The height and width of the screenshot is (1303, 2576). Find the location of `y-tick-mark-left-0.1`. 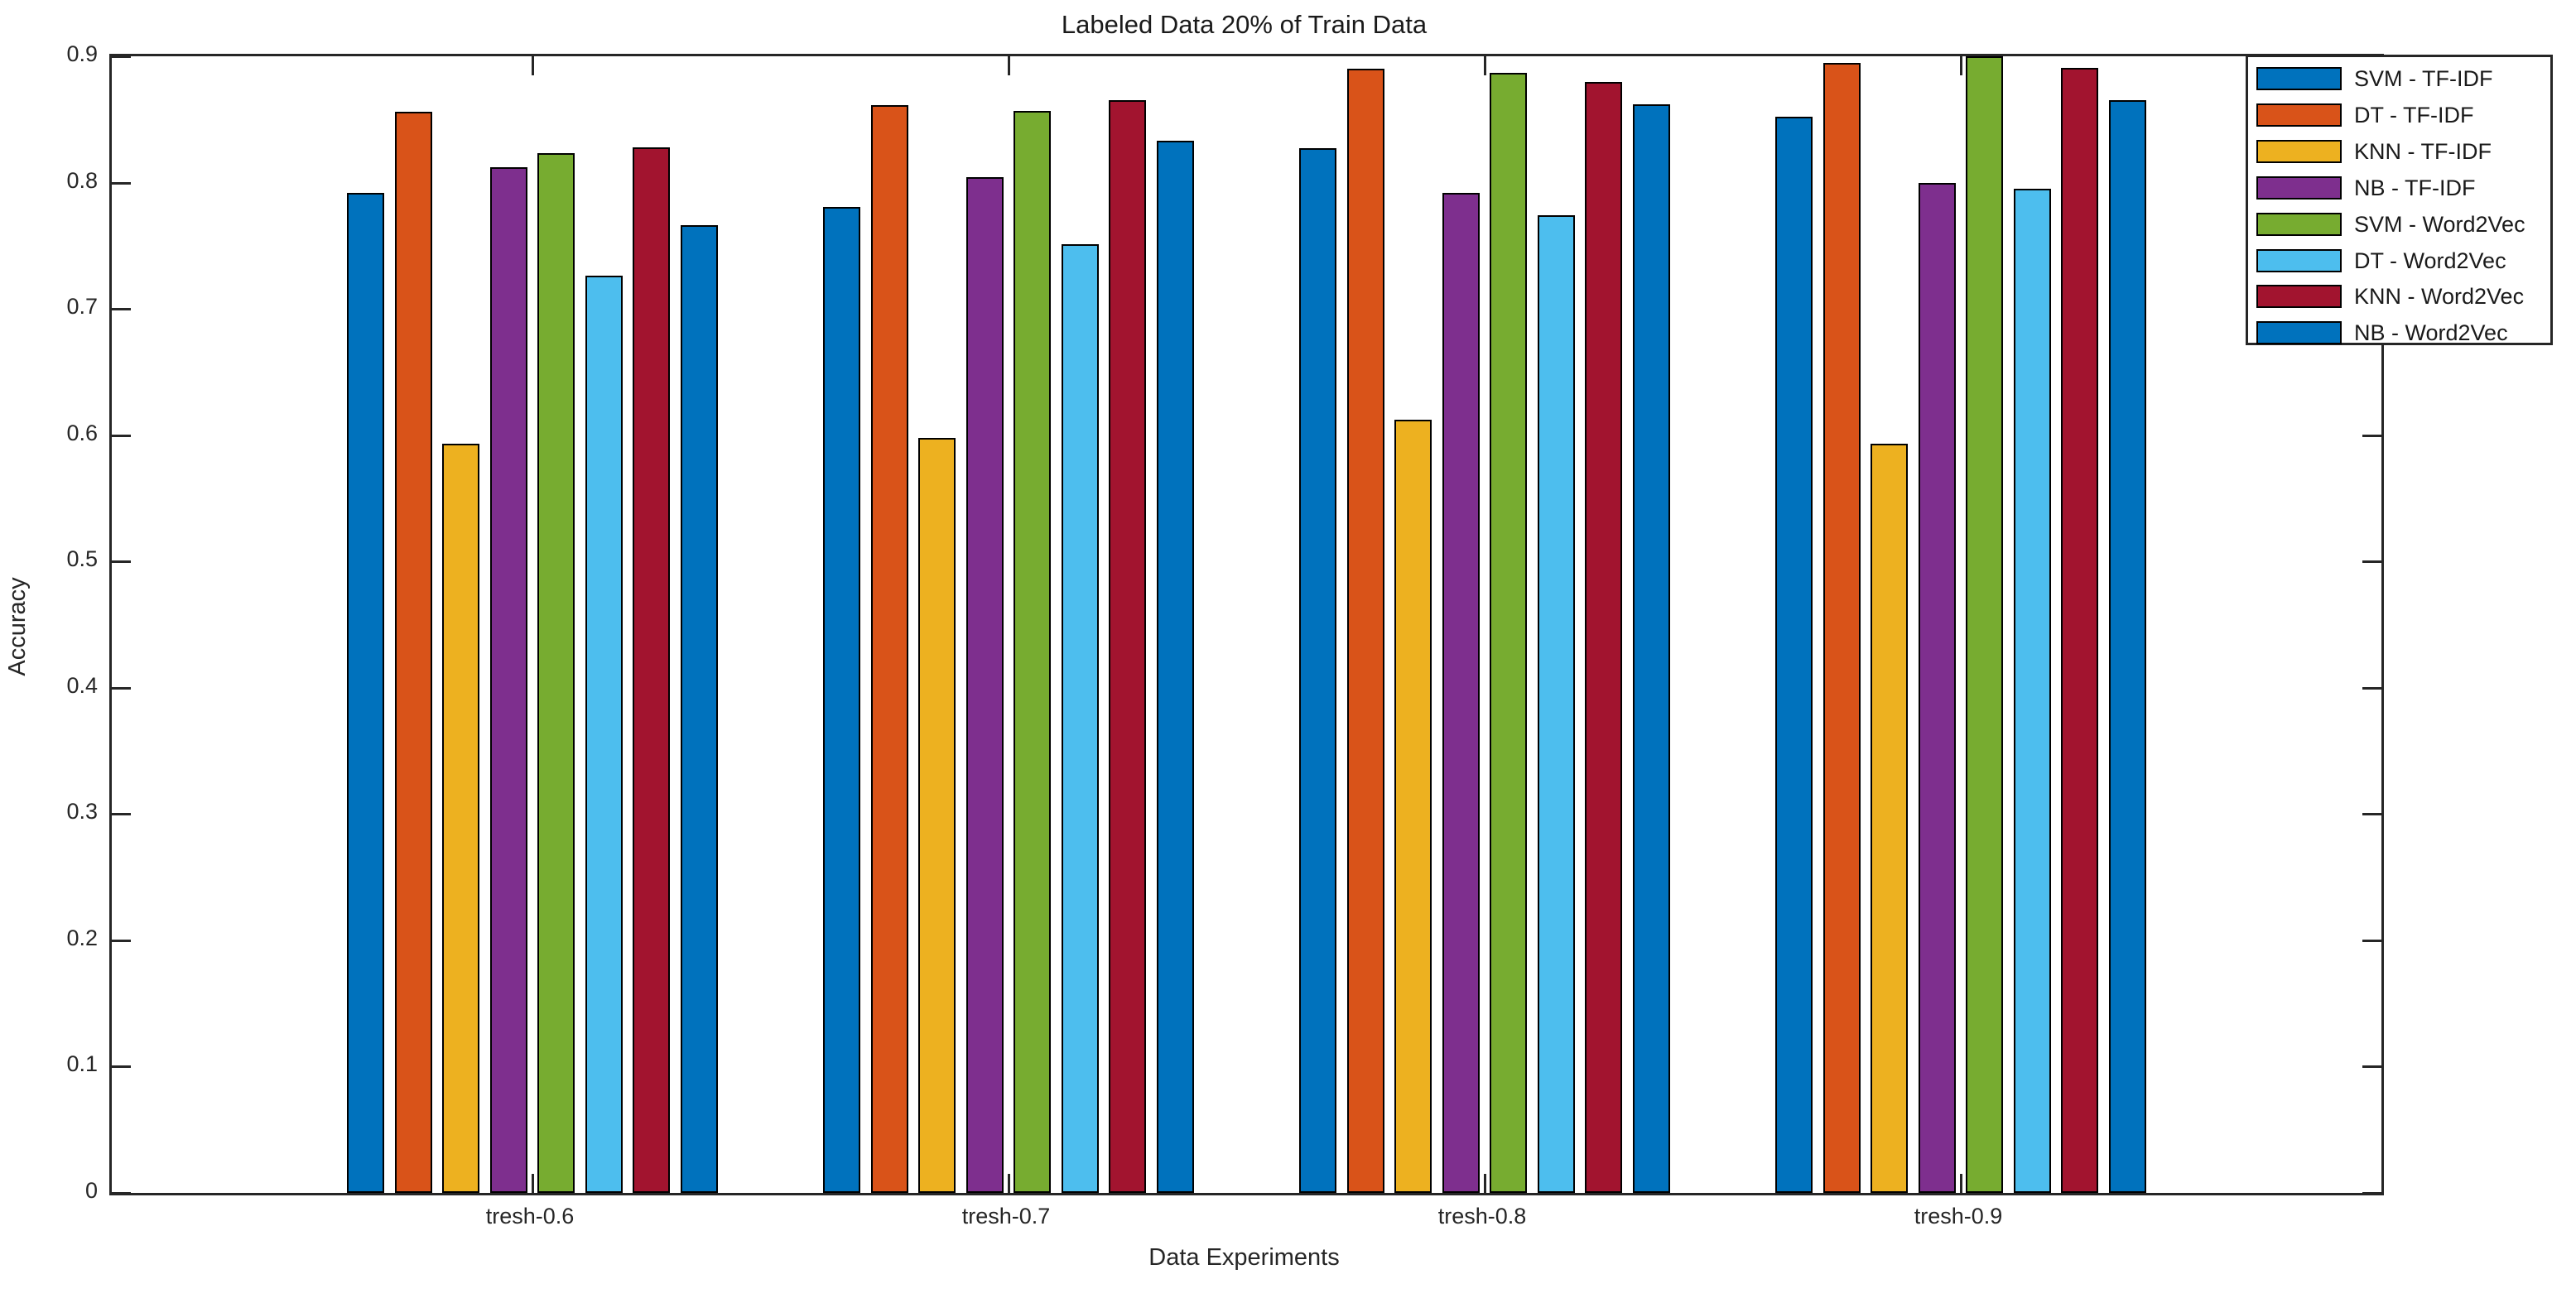

y-tick-mark-left-0.1 is located at coordinates (121, 1066).